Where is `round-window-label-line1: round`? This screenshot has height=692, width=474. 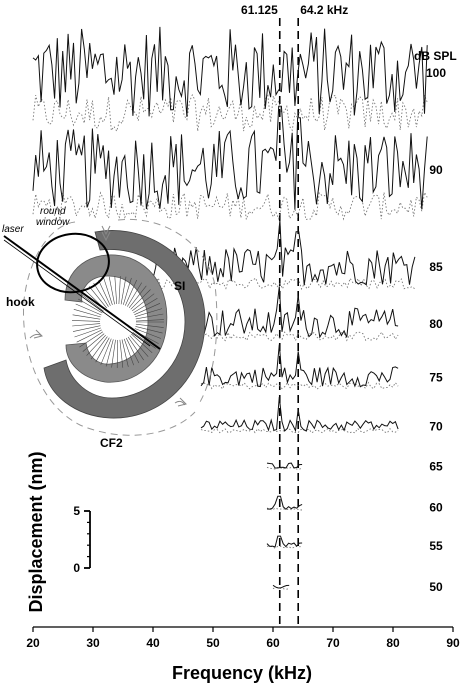
round-window-label-line1: round is located at coordinates (53, 211).